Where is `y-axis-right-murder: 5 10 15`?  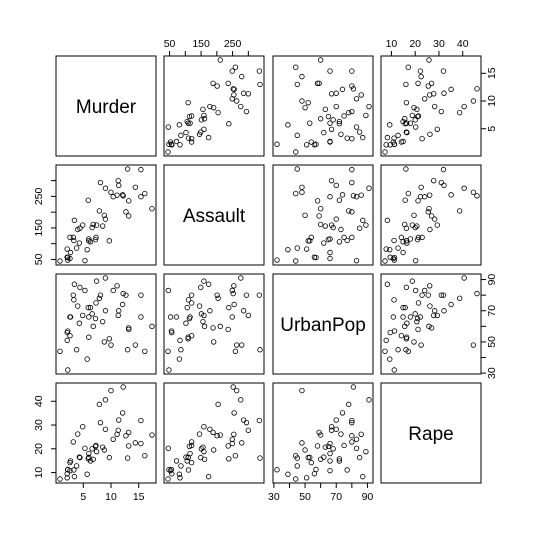
y-axis-right-murder: 5 10 15 is located at coordinates (489, 99).